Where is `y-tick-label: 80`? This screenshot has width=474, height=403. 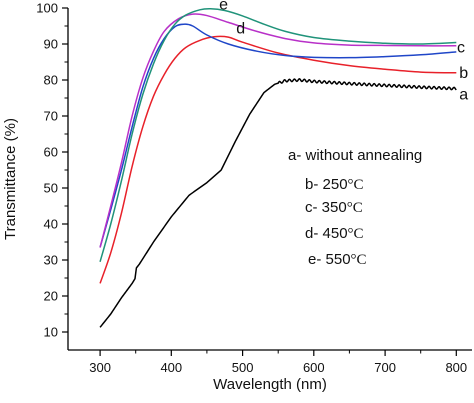
y-tick-label: 80 is located at coordinates (51, 80).